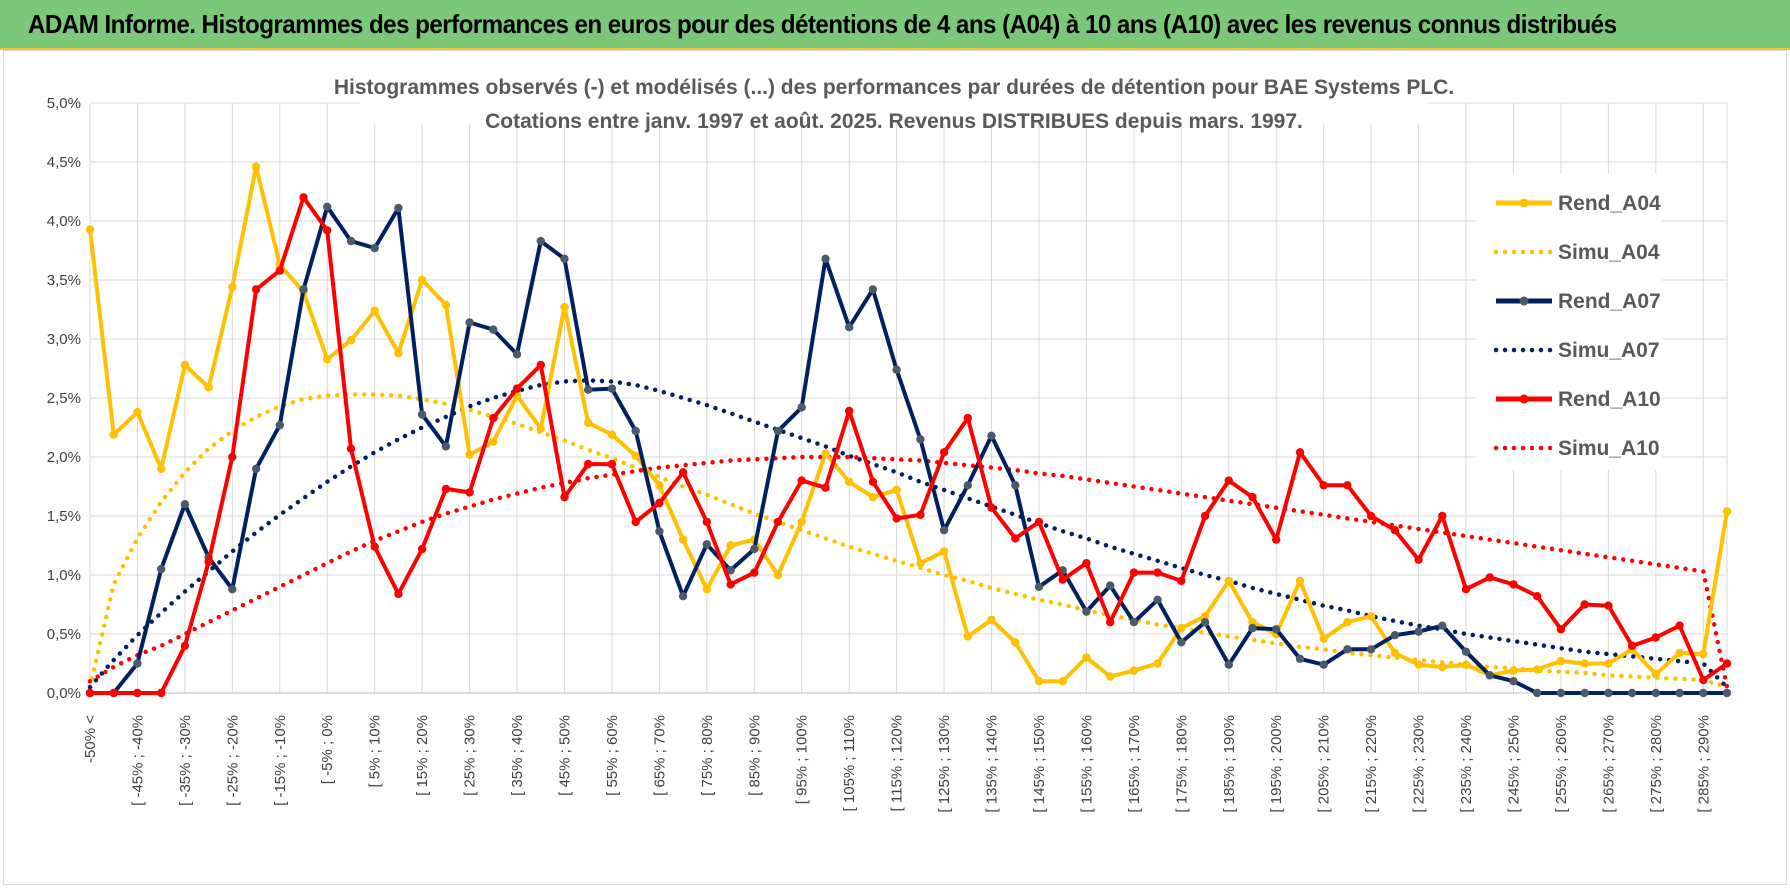 The height and width of the screenshot is (888, 1790). I want to click on title-backdrop, so click(894, 96).